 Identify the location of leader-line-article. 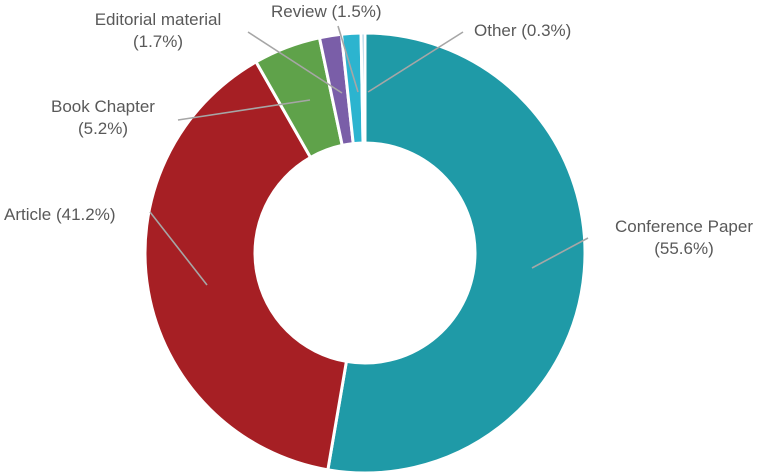
(178, 248).